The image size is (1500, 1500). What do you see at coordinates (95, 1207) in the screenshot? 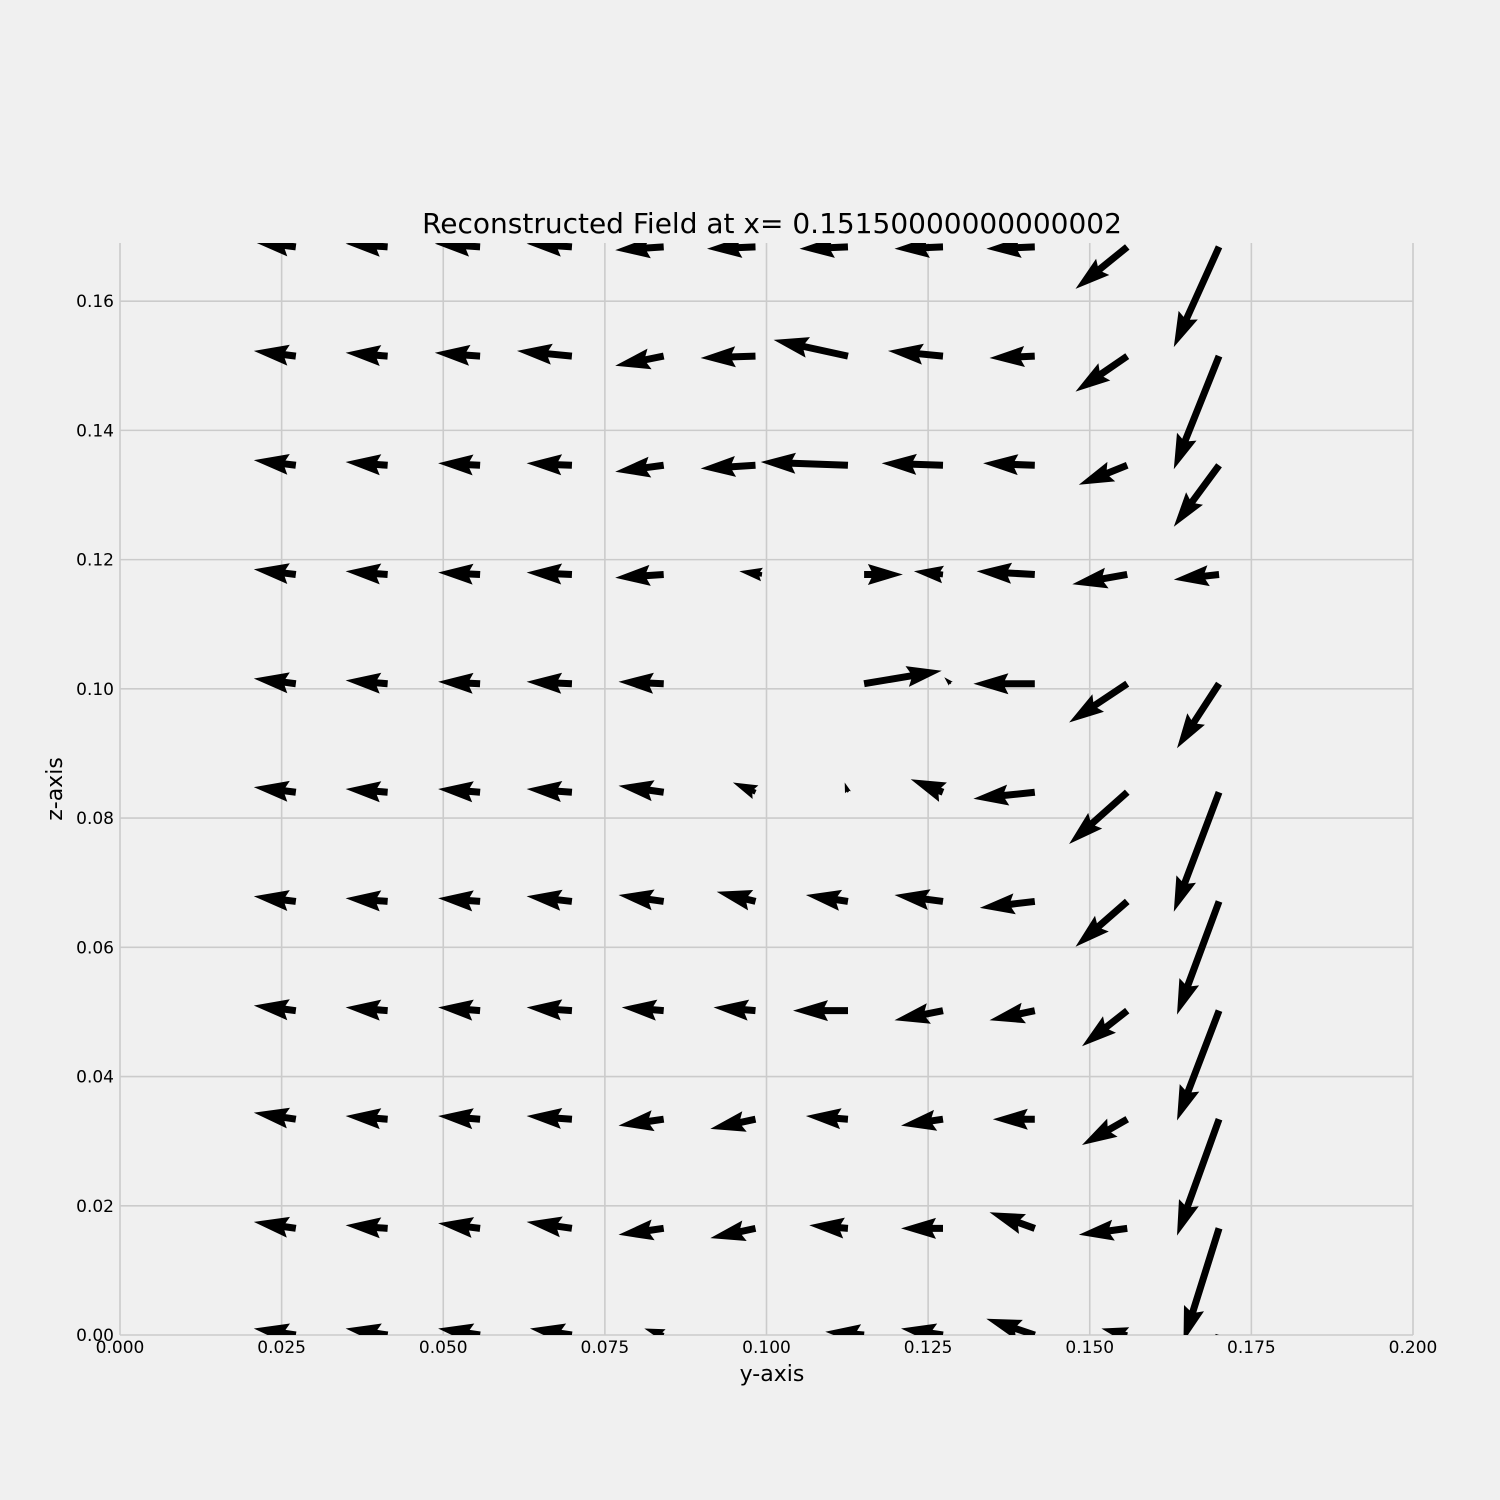
I see `y-tick-label: 0.02` at bounding box center [95, 1207].